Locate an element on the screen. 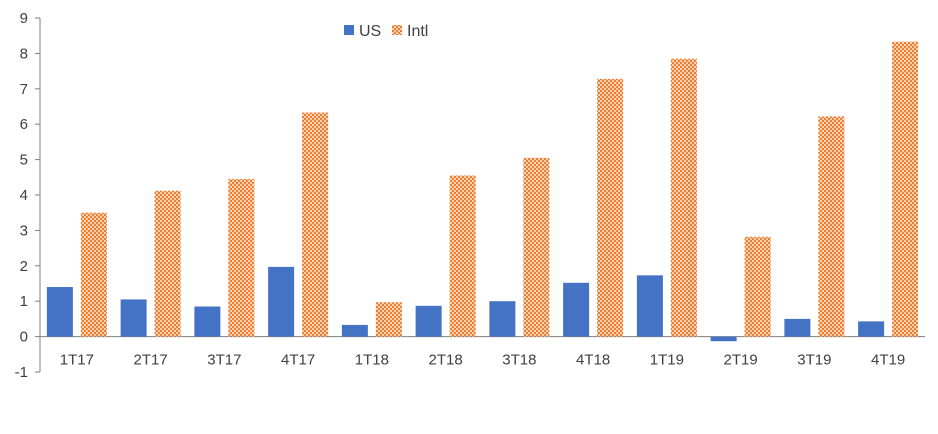 This screenshot has height=434, width=938. x-tick-label: 1T17 is located at coordinates (77, 360).